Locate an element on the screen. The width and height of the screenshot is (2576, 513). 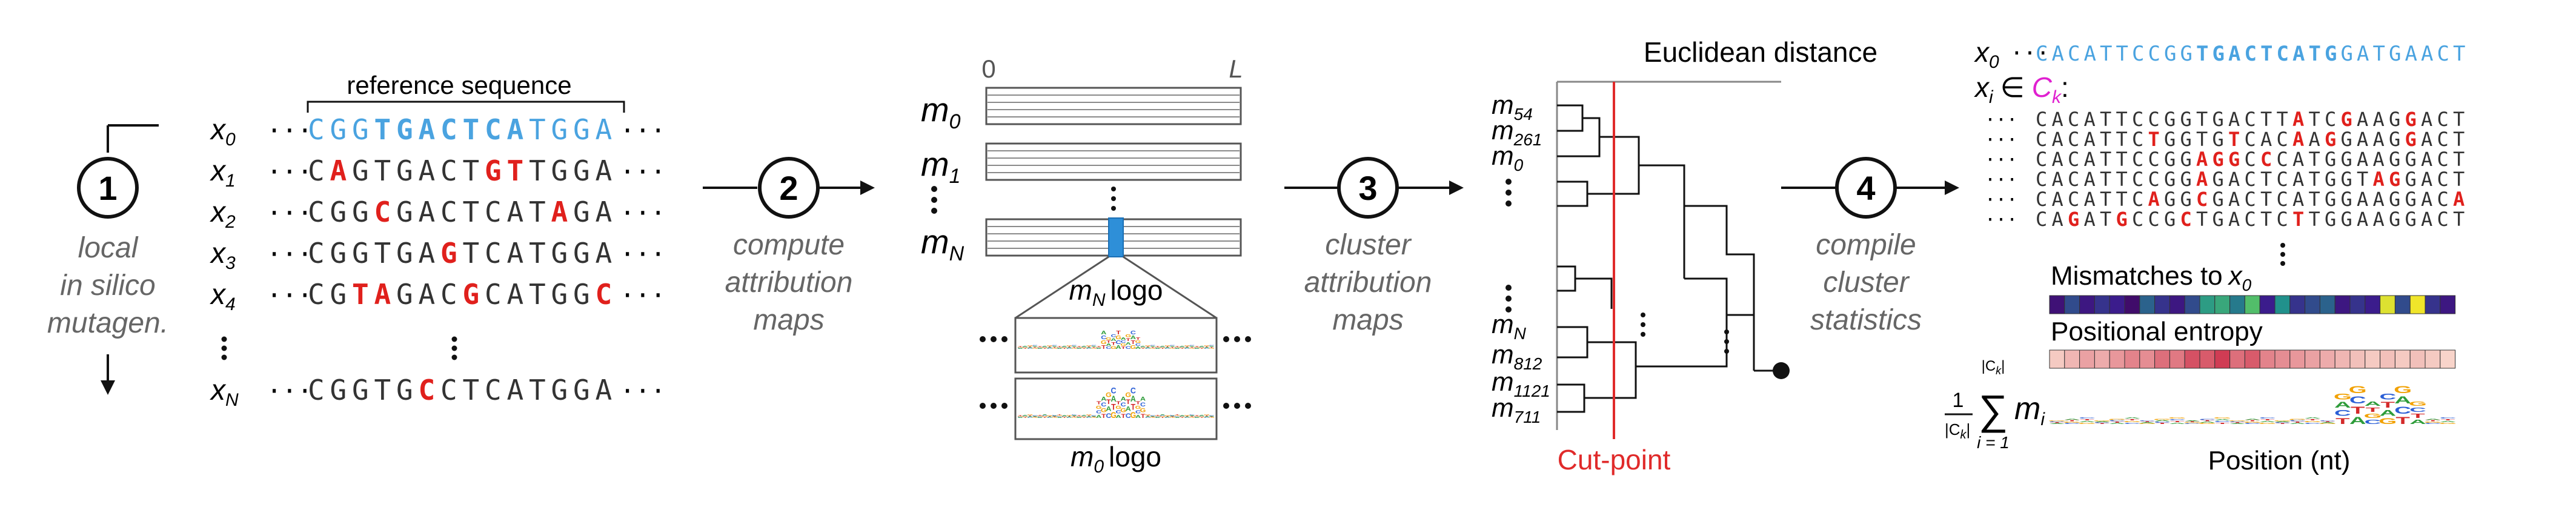
reference-sequence-label: reference sequence is located at coordinates (459, 85).